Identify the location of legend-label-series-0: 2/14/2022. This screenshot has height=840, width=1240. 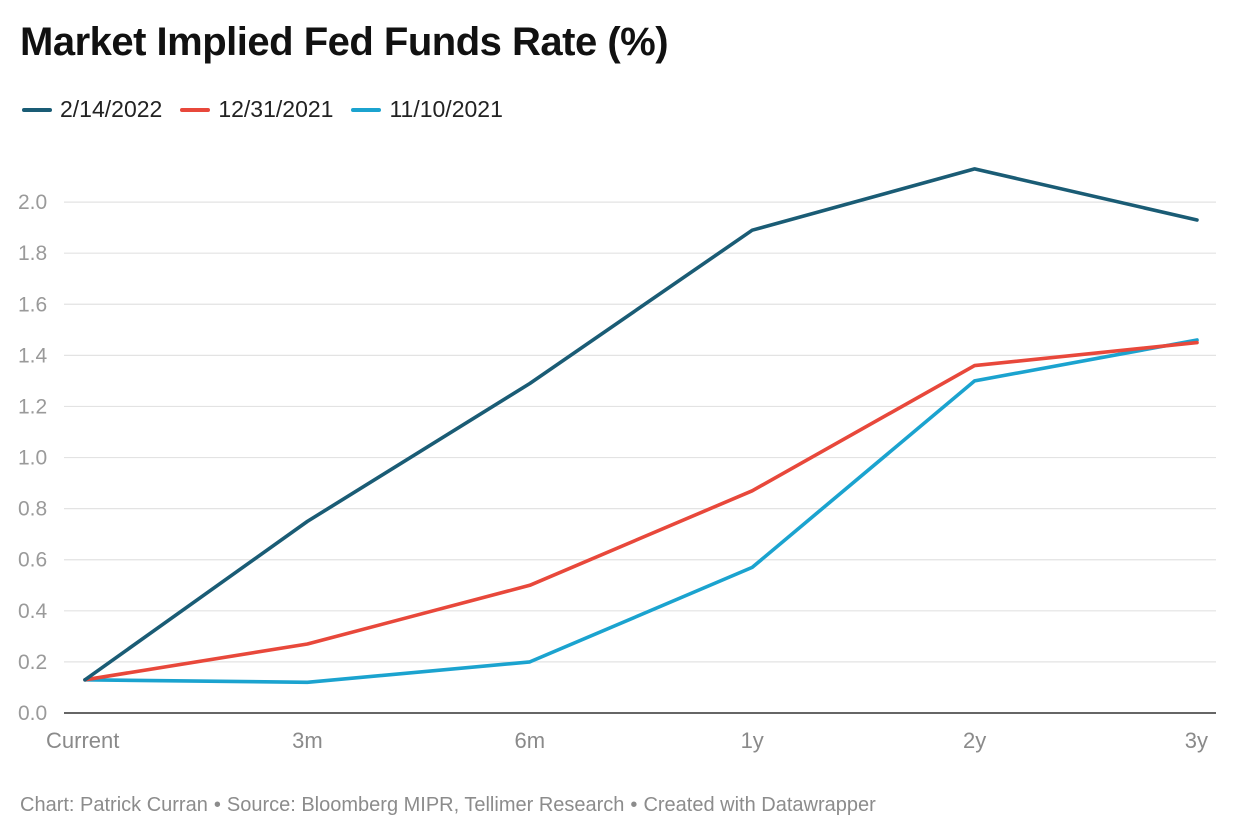
(111, 109).